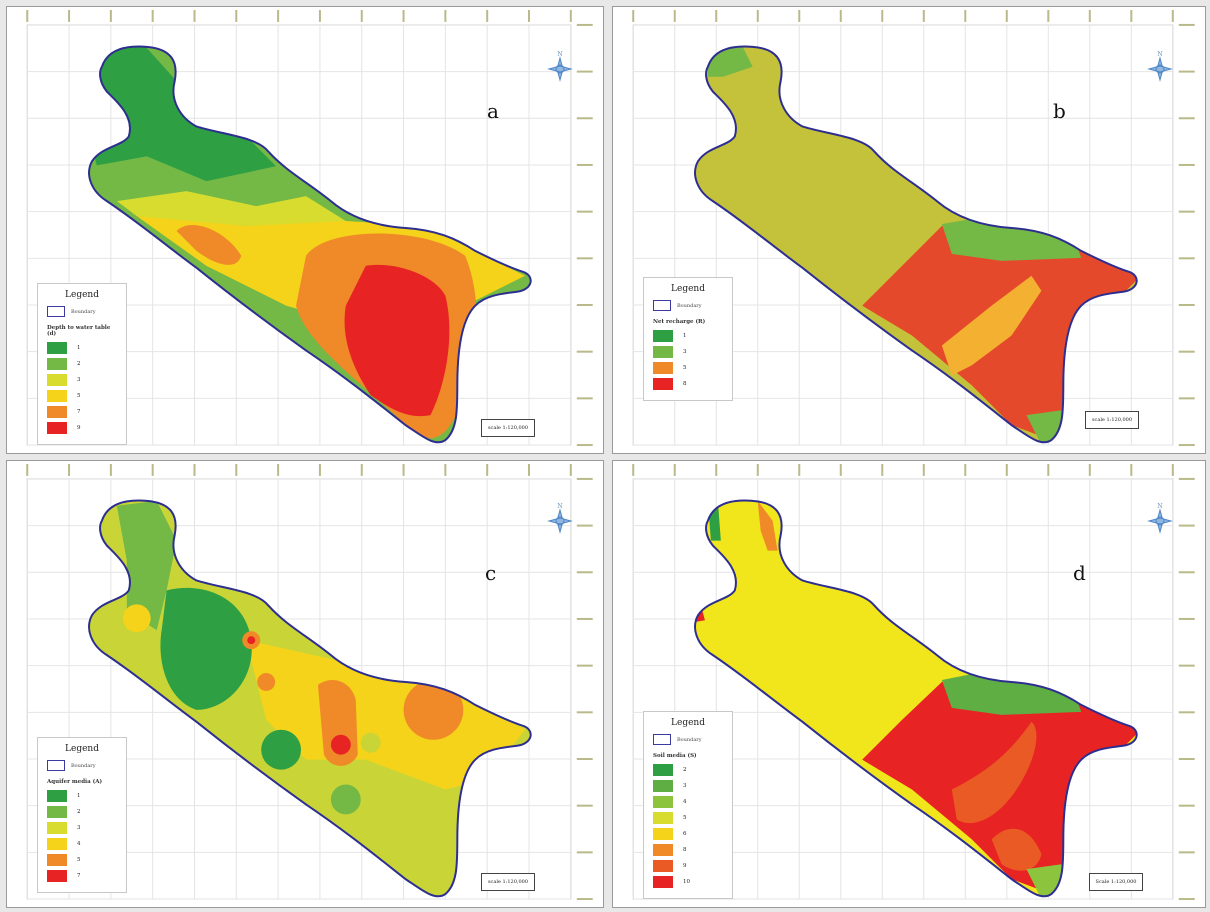 This screenshot has width=1210, height=912. Describe the element at coordinates (79, 796) in the screenshot. I see `legend-class-label: 1` at that location.